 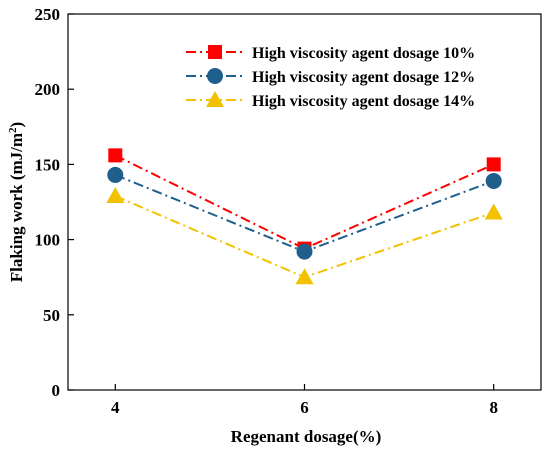 I want to click on y-tick-label: 200, so click(x=48, y=89).